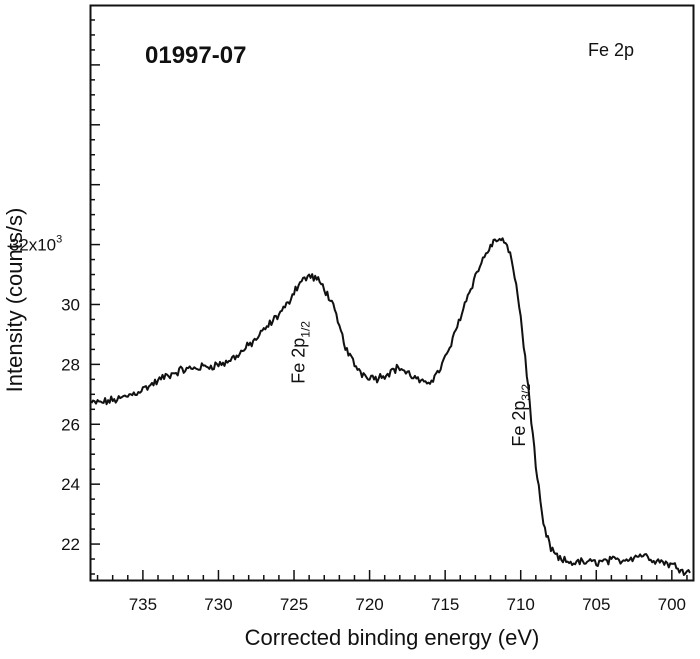 The width and height of the screenshot is (700, 659). What do you see at coordinates (526, 392) in the screenshot?
I see `annotation-subscript: 3/2` at bounding box center [526, 392].